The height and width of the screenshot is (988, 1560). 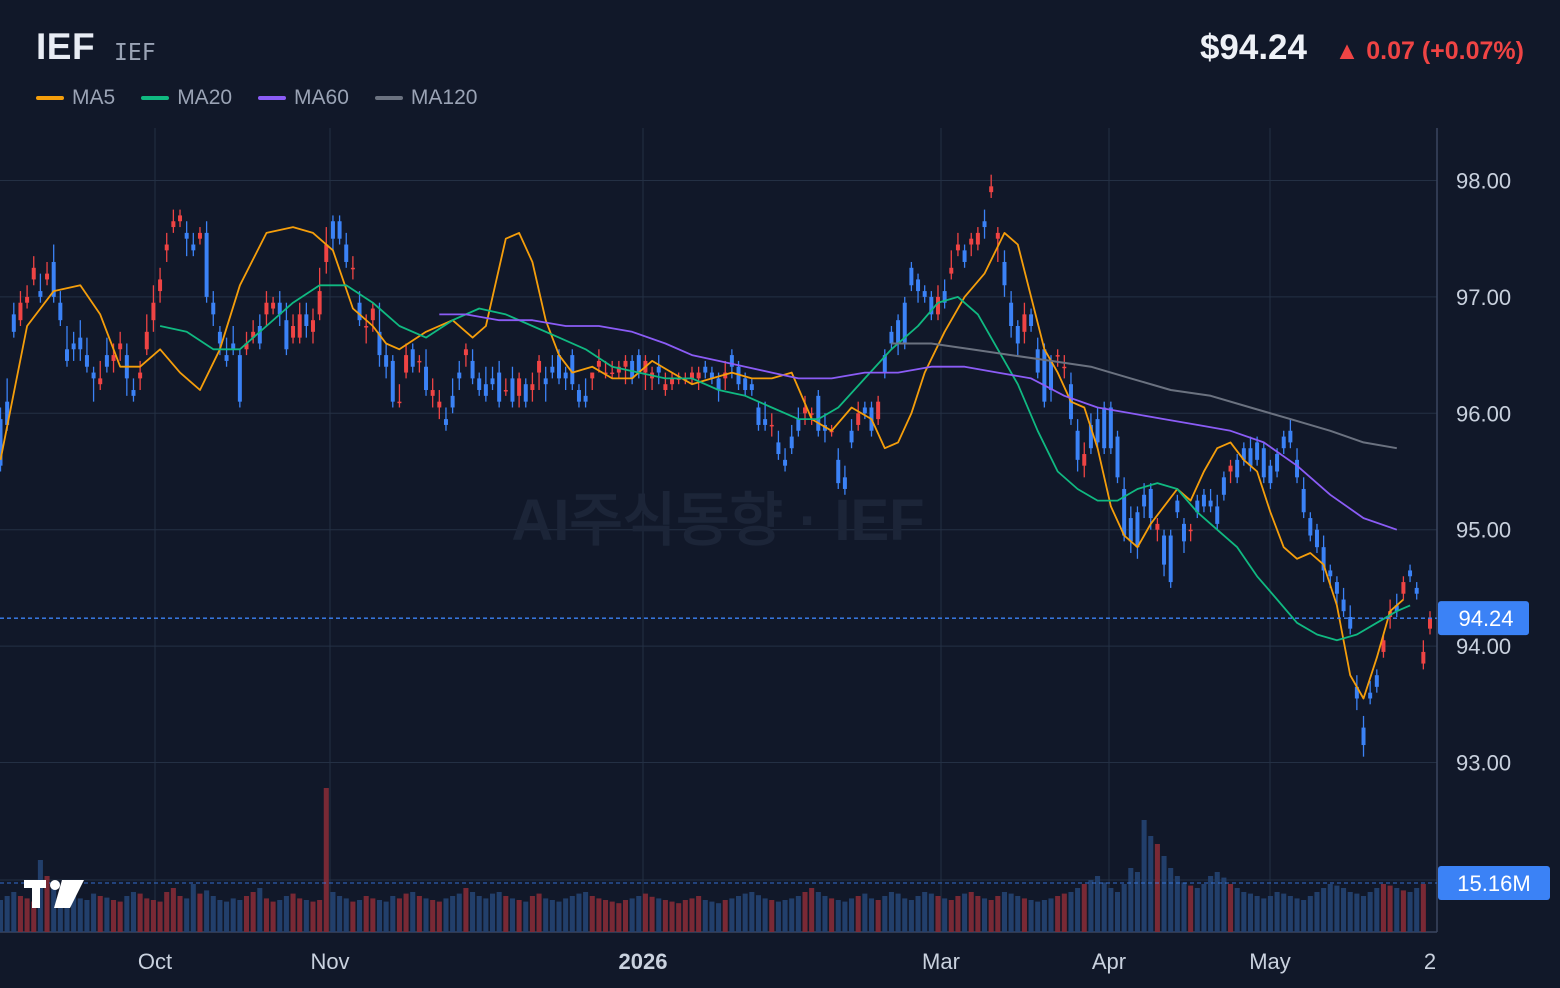 What do you see at coordinates (155, 98) in the screenshot?
I see `legend-swatch-ma20` at bounding box center [155, 98].